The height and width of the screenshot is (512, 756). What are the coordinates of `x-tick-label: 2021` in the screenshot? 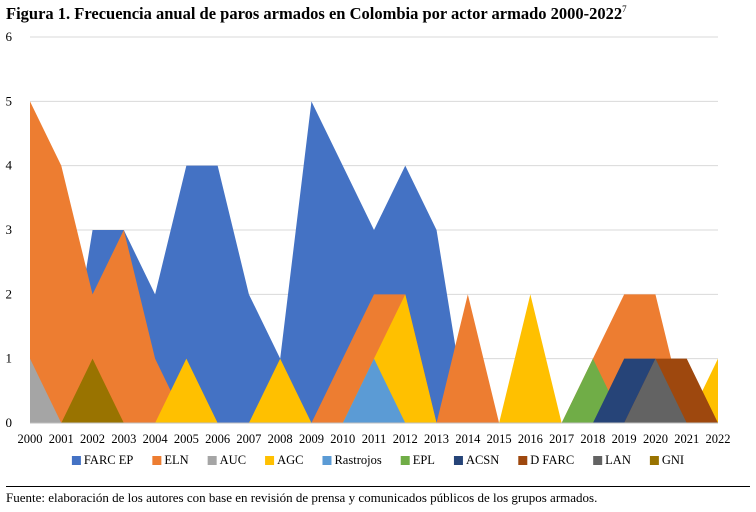 It's located at (686, 439).